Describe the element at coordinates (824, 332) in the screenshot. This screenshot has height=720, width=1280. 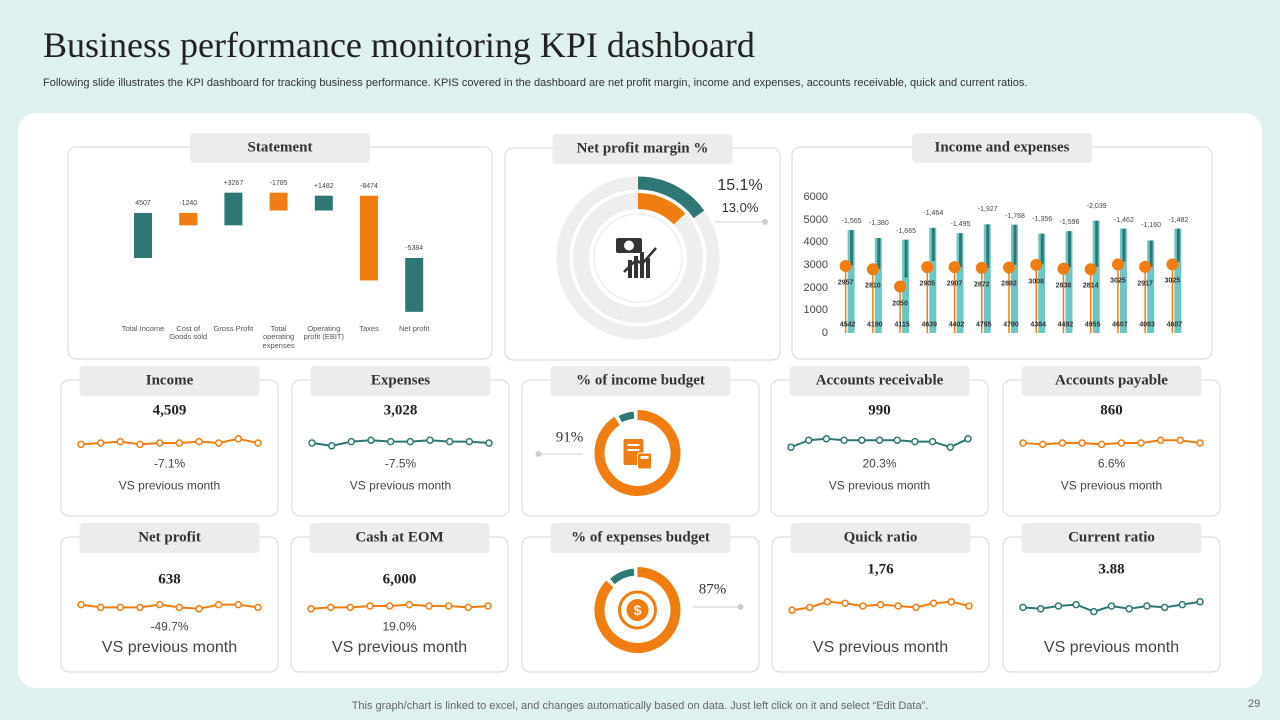
I see `y-tick-label: 0` at that location.